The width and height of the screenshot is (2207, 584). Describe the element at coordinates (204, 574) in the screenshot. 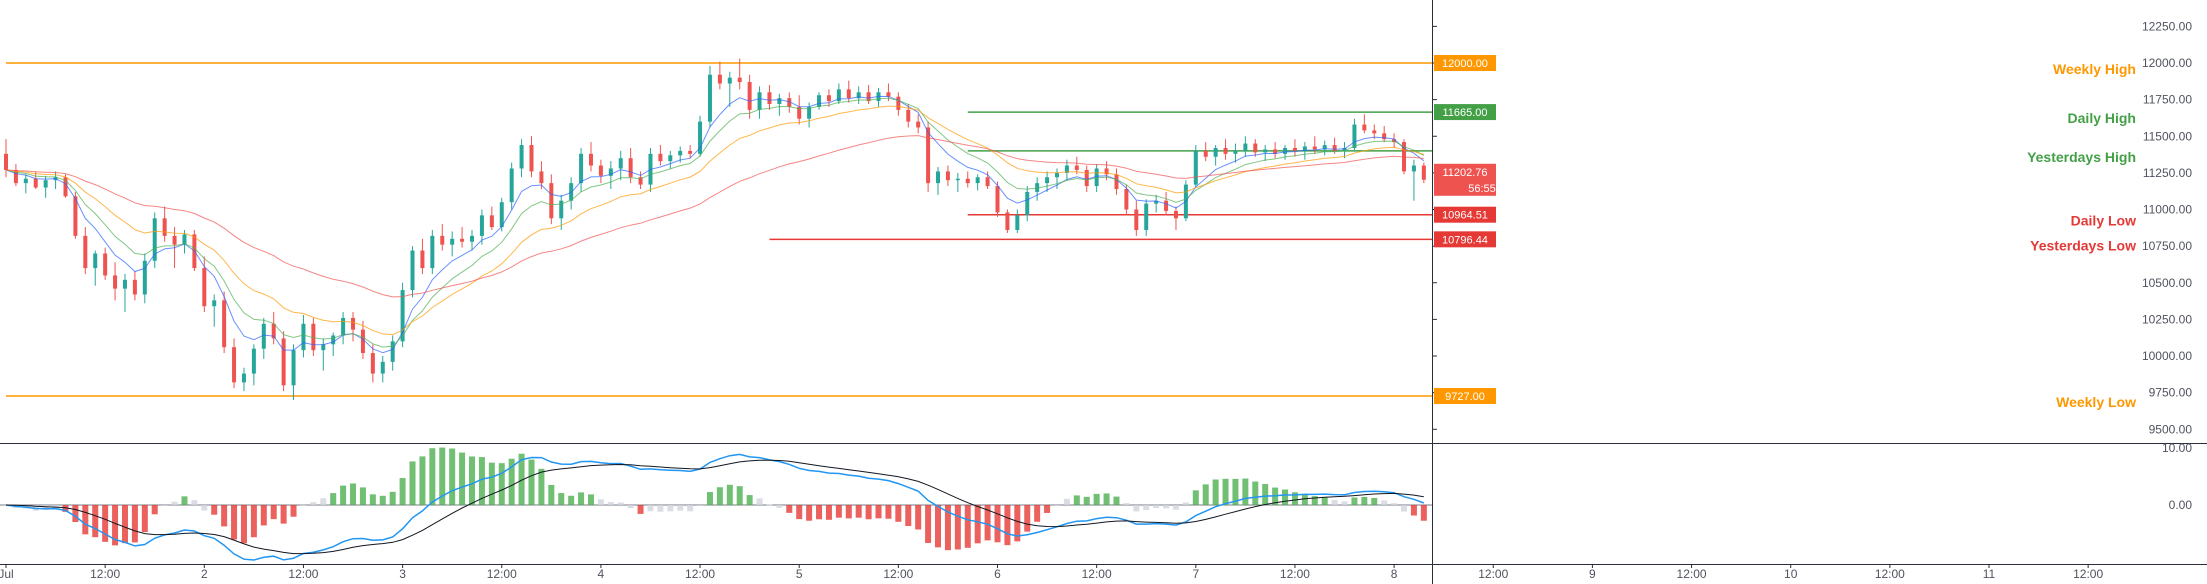

I see `time-tick-label: 2` at that location.